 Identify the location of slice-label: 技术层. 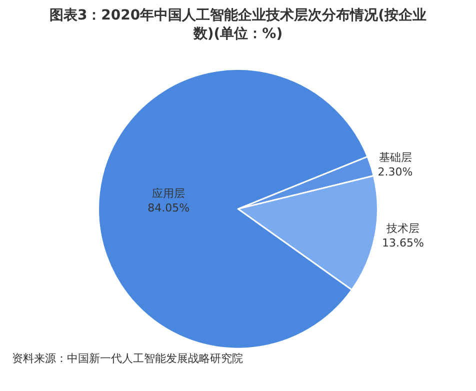
(402, 229).